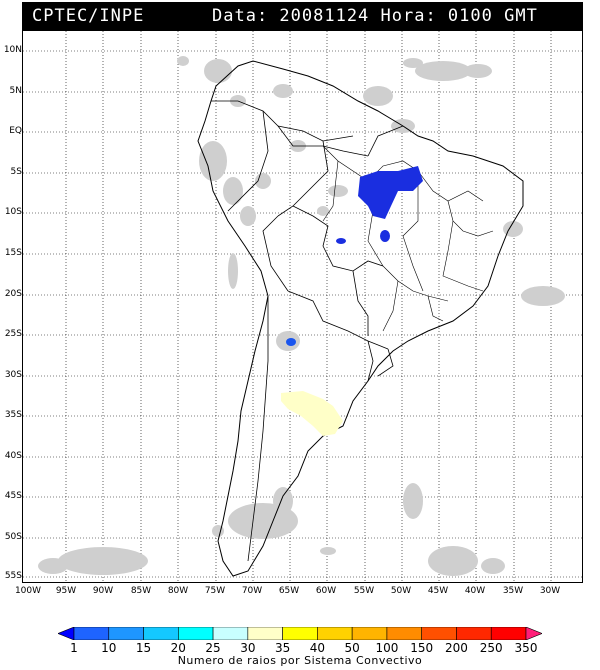  Describe the element at coordinates (213, 648) in the screenshot. I see `colorbar-tick-label: 25` at that location.